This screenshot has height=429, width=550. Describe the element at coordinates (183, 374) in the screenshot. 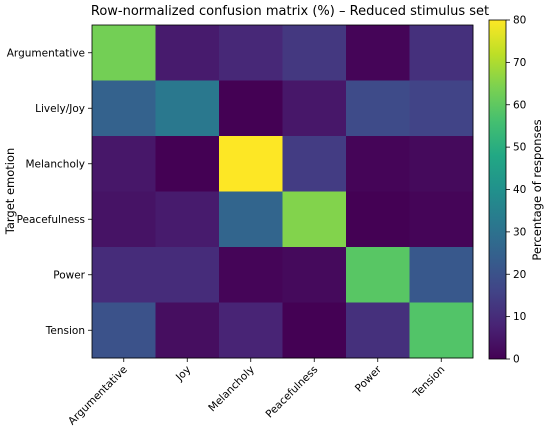

I see `x-tick-label: Joy` at that location.